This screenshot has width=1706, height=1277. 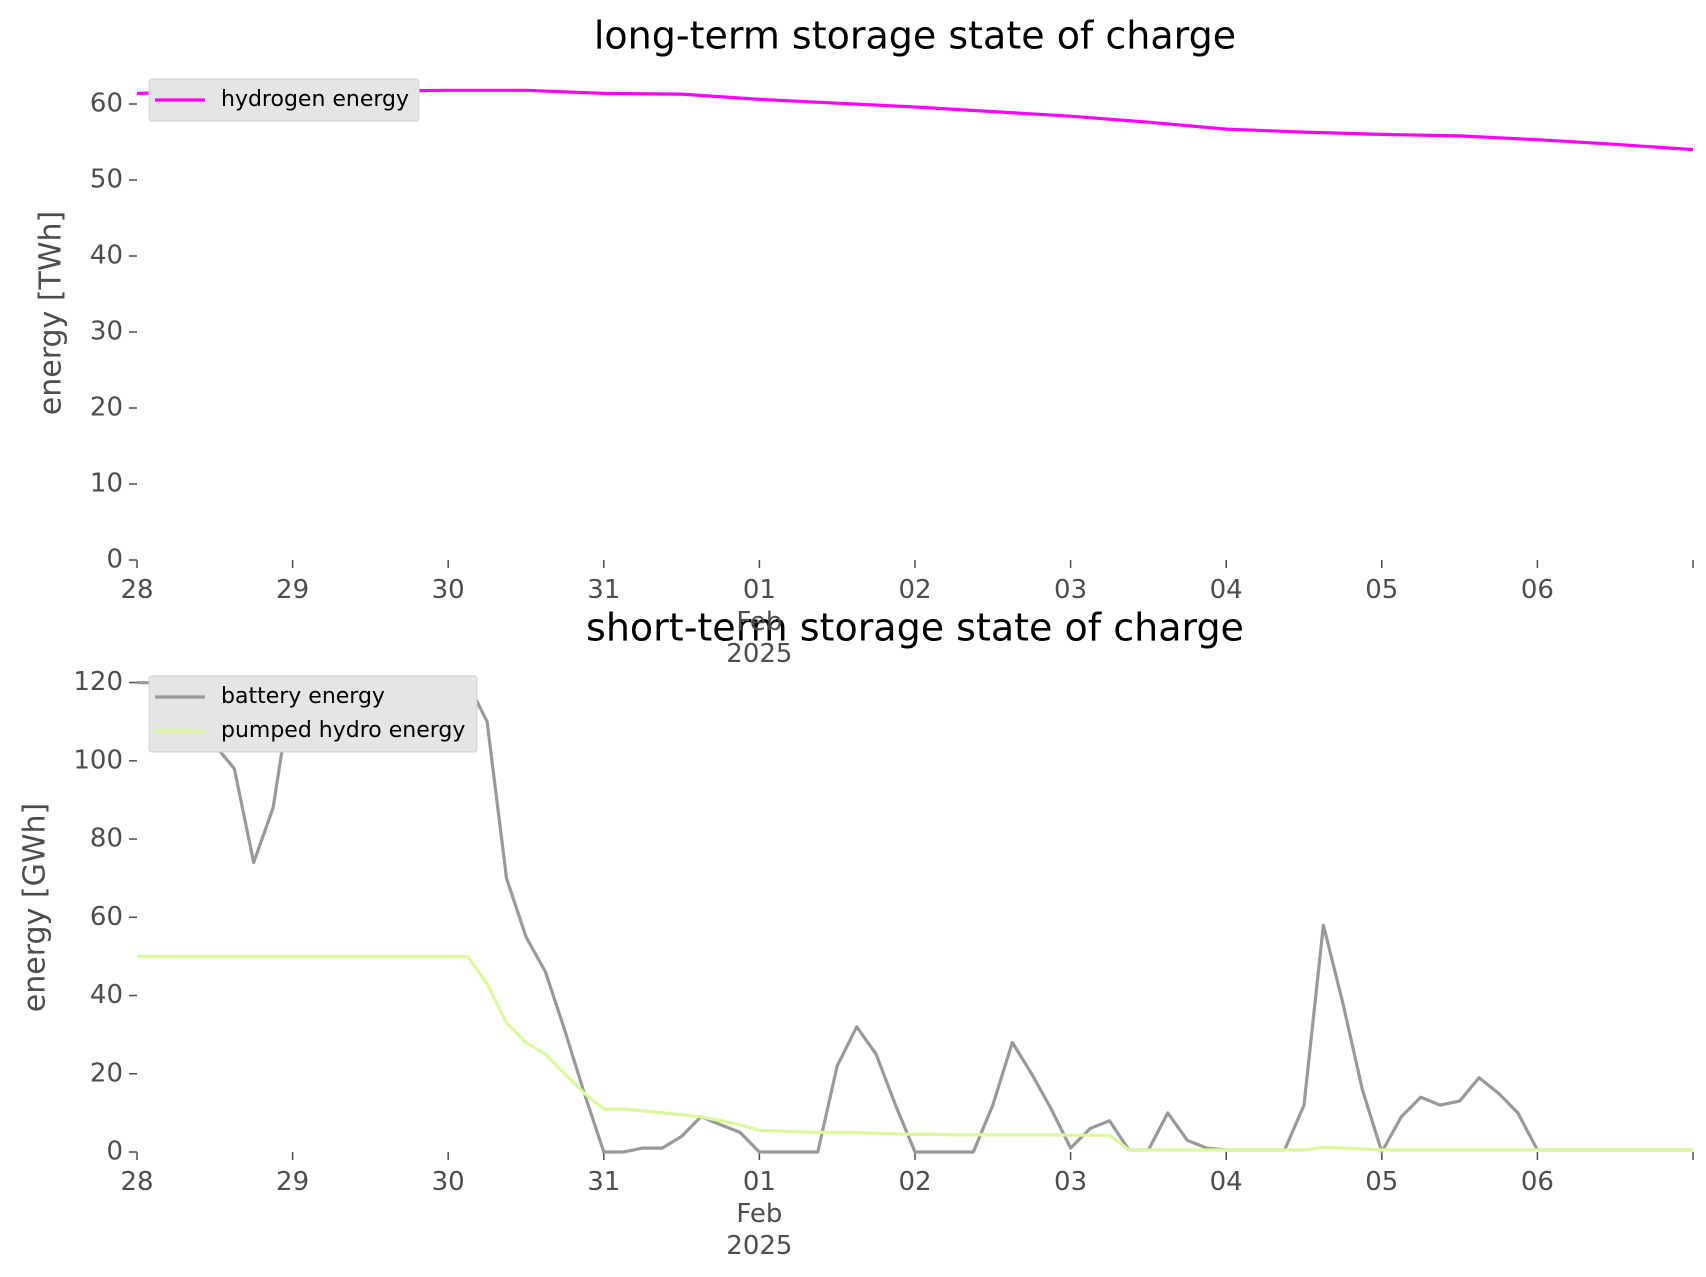 I want to click on legend: hydrogen energy, so click(x=284, y=100).